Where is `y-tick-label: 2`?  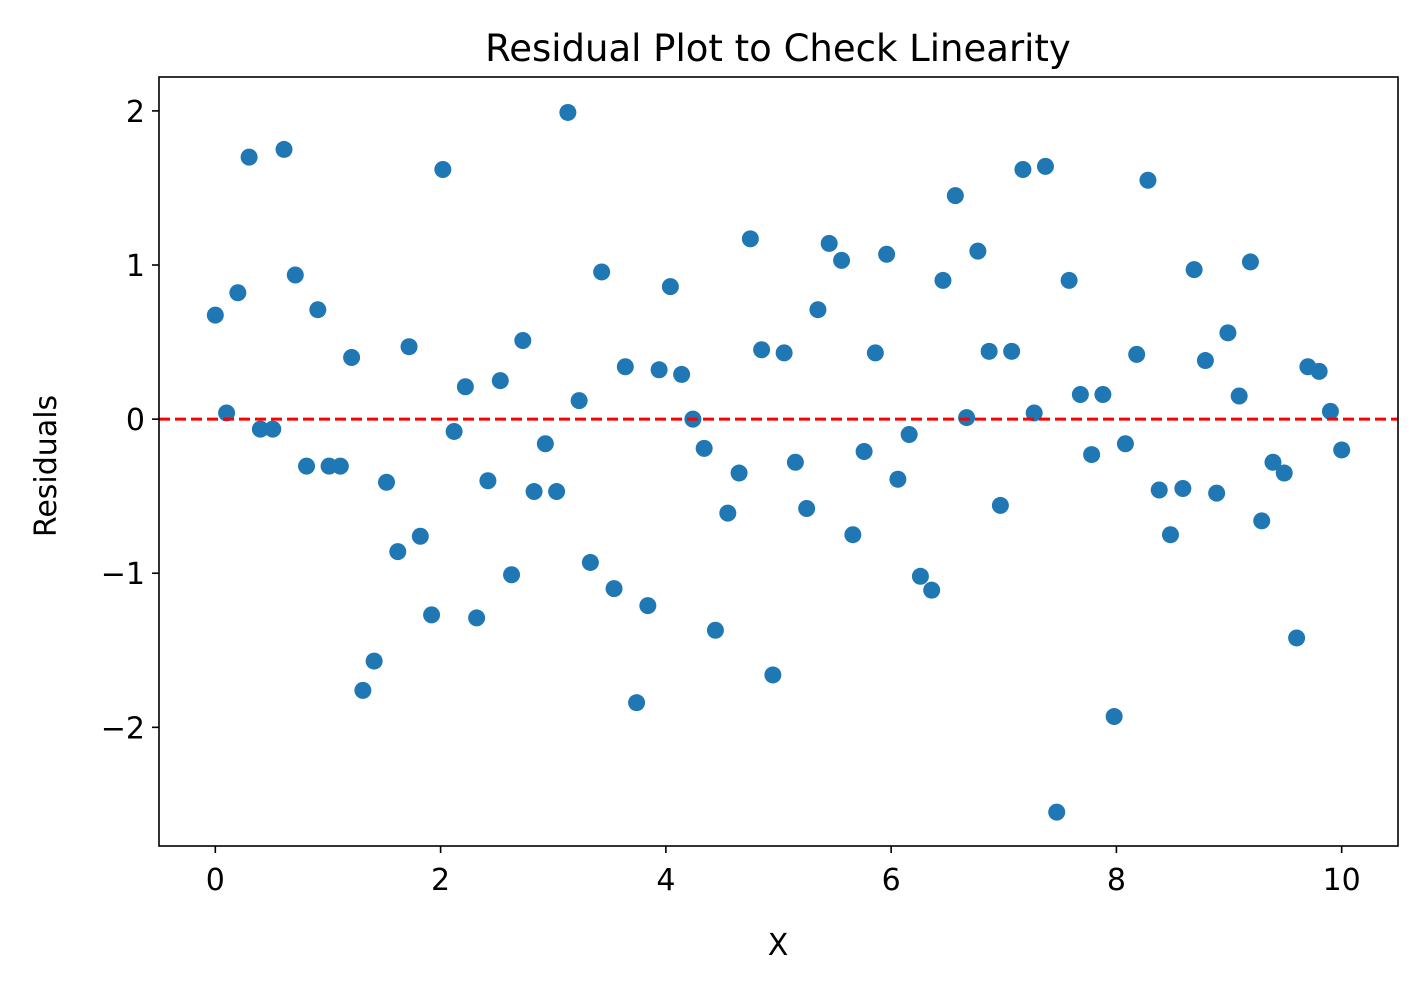
y-tick-label: 2 is located at coordinates (135, 112).